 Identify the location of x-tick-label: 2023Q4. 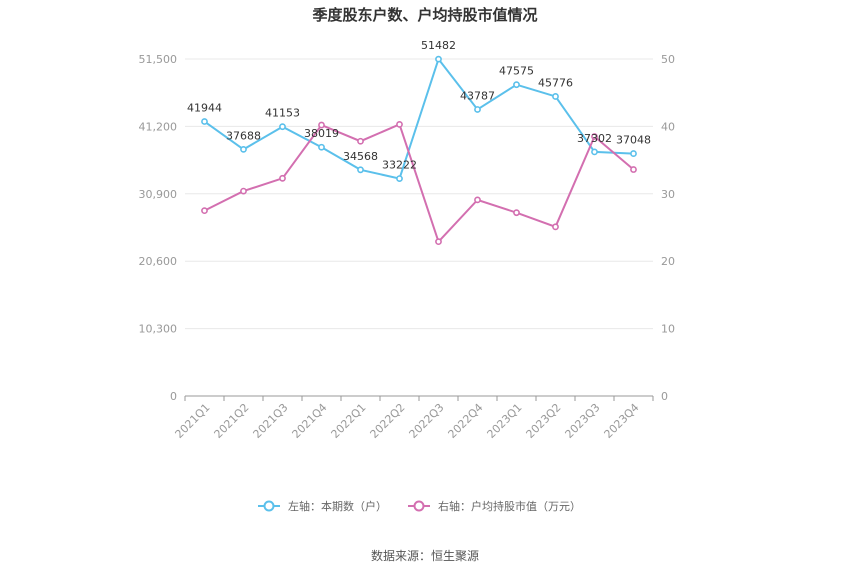
(622, 421).